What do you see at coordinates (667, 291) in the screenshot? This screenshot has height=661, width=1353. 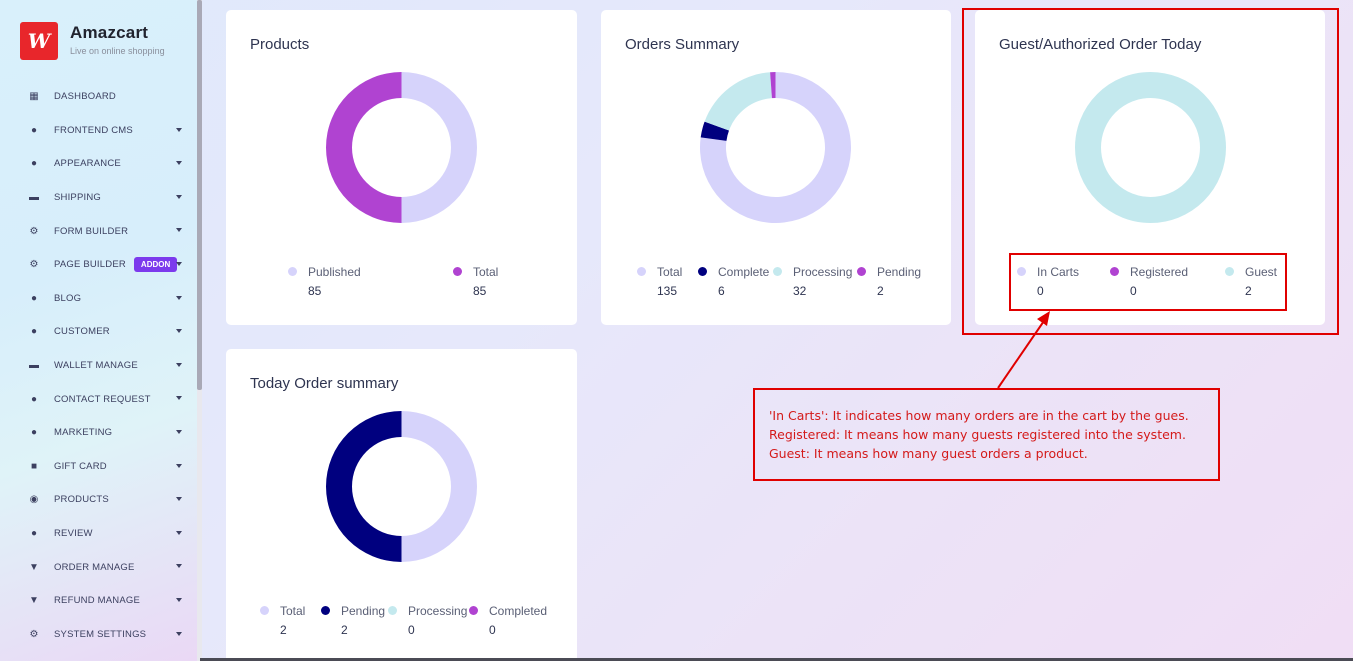 I see `legend-value: 135` at bounding box center [667, 291].